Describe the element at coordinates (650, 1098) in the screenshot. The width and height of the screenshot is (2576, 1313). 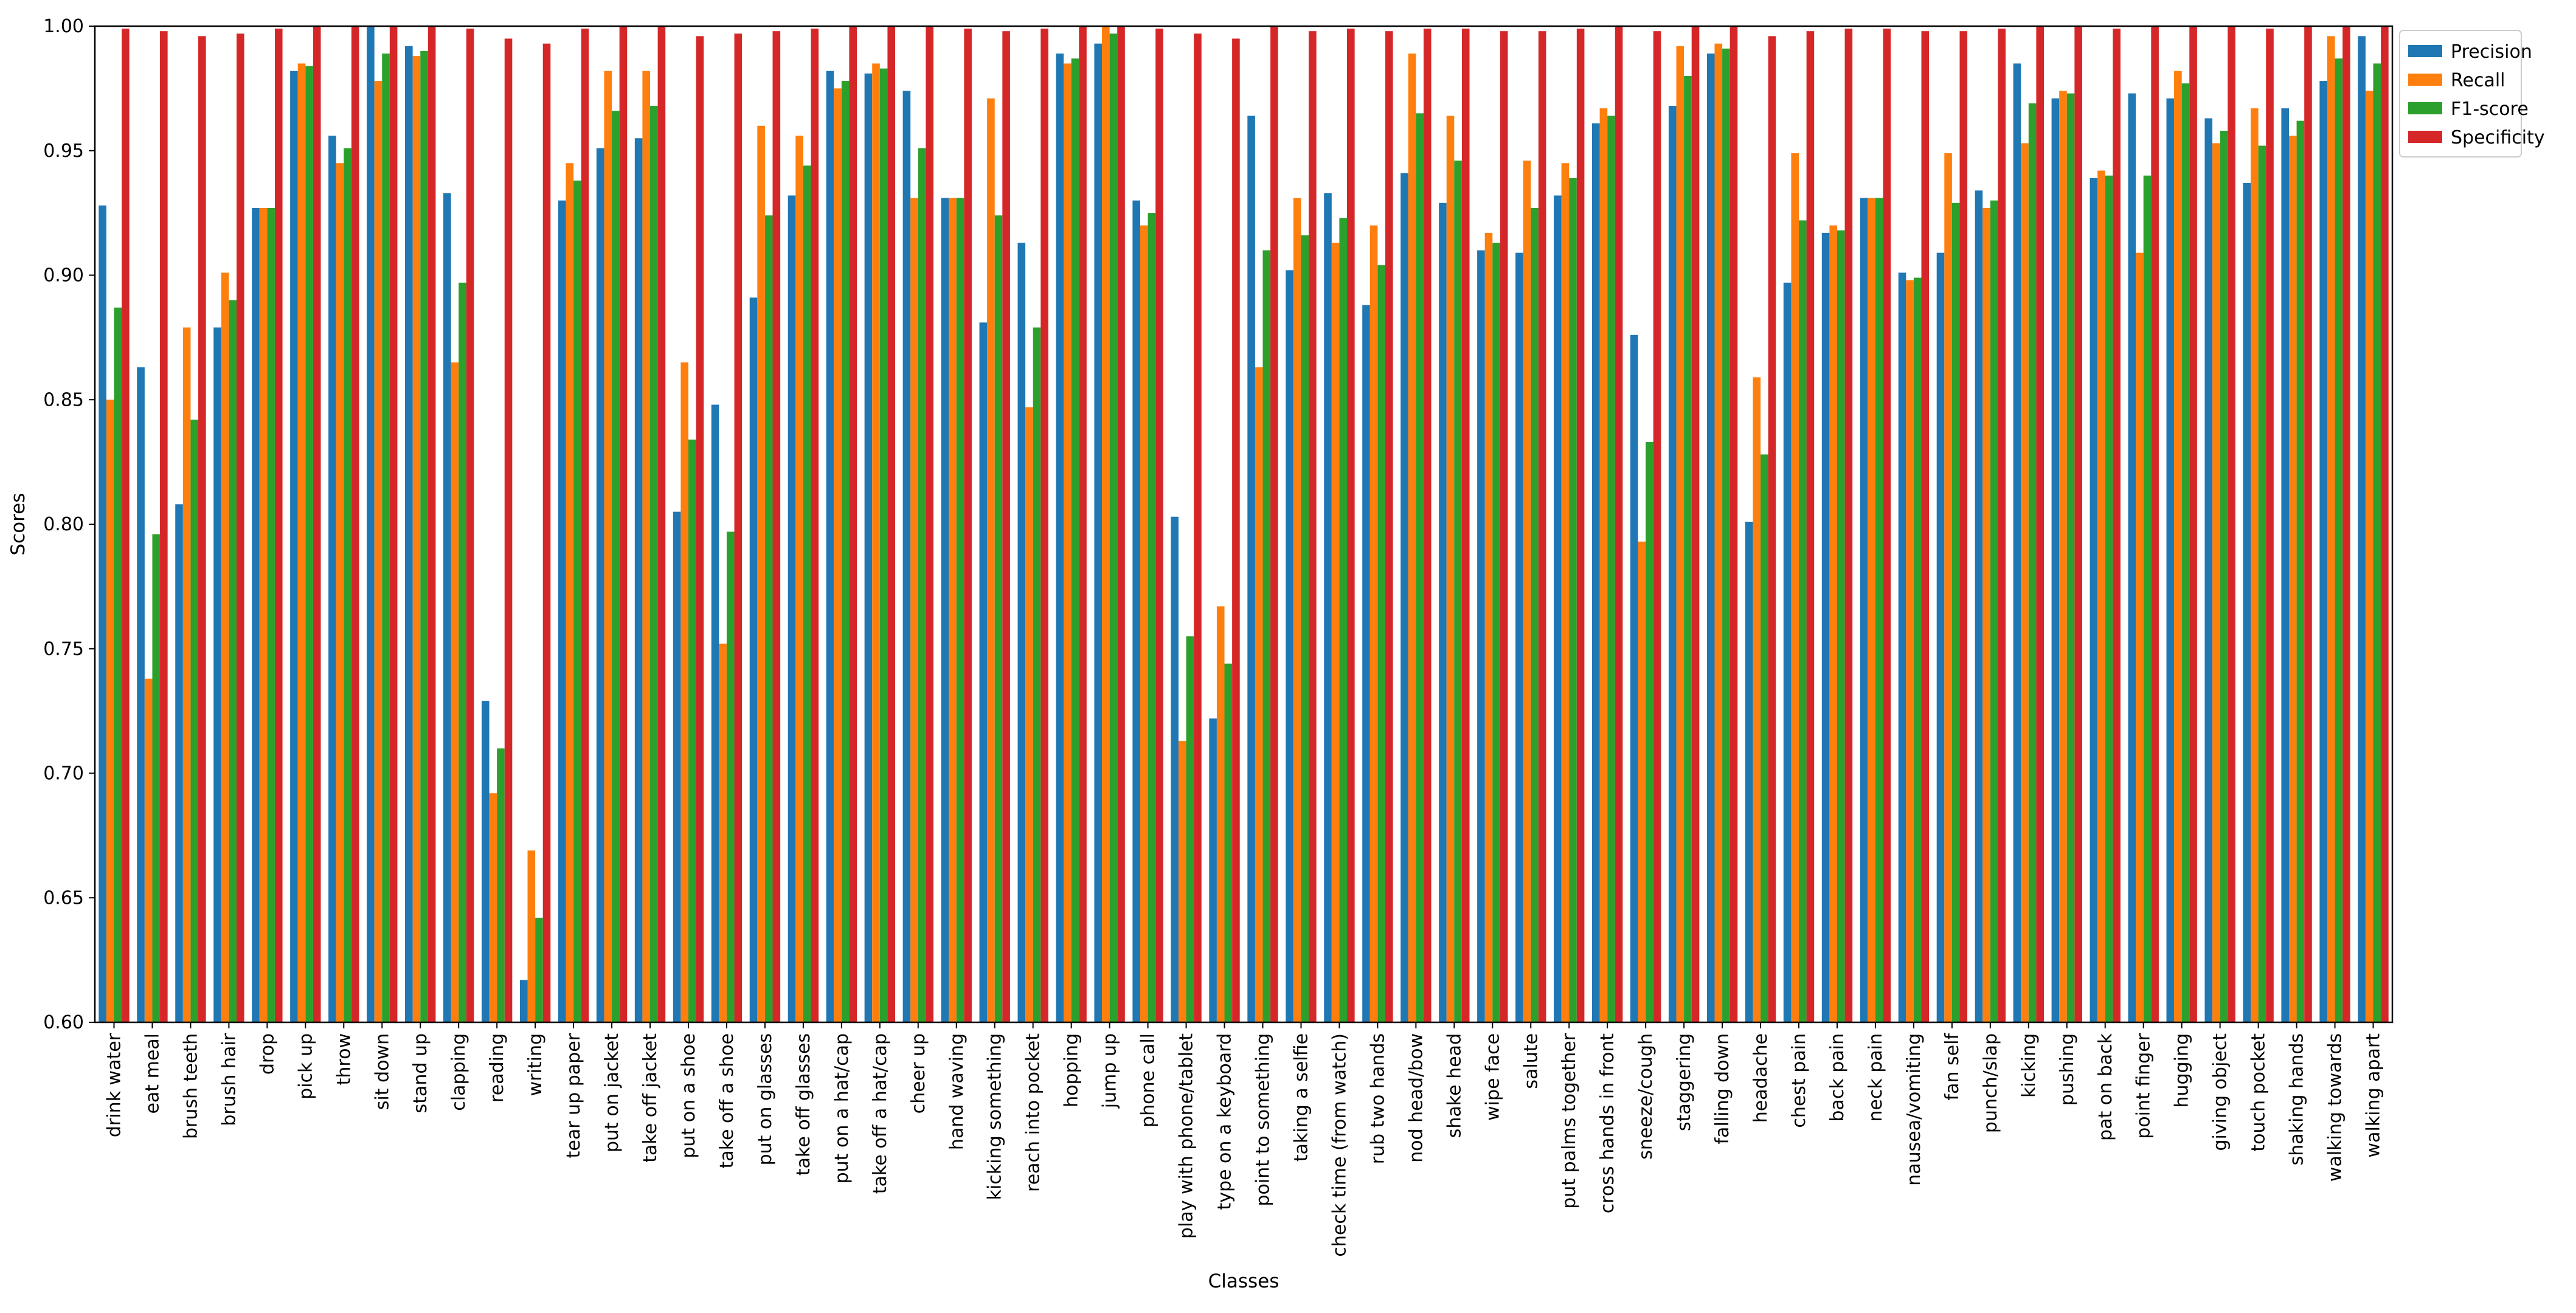
I see `x-tick-label: take off jacket` at that location.